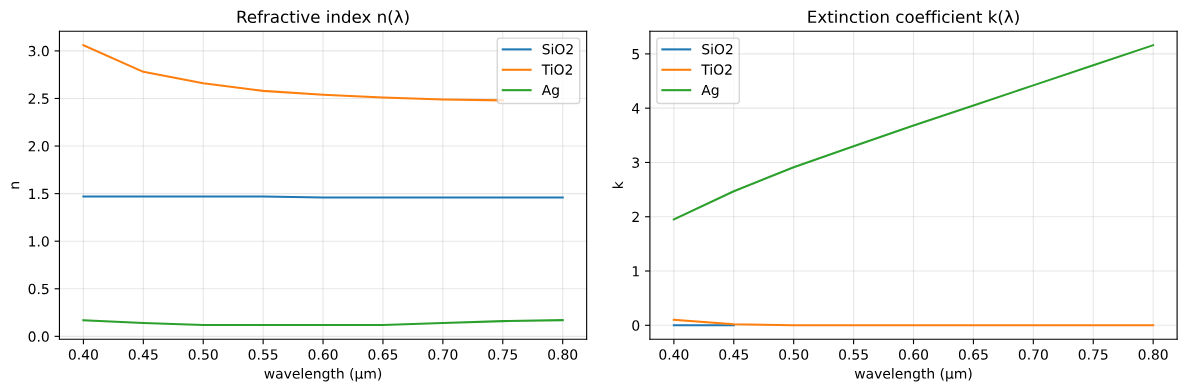 This screenshot has height=390, width=1189. I want to click on y-tick-label: 1.0, so click(39, 241).